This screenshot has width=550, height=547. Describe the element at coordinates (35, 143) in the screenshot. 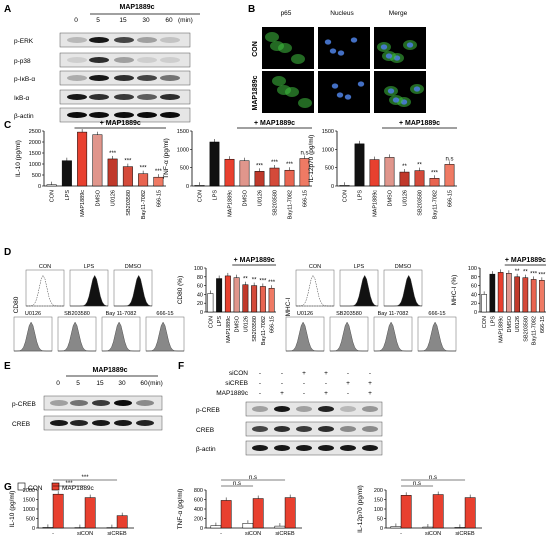

I see `panelC-chart1-y-tick-label: 2000` at that location.